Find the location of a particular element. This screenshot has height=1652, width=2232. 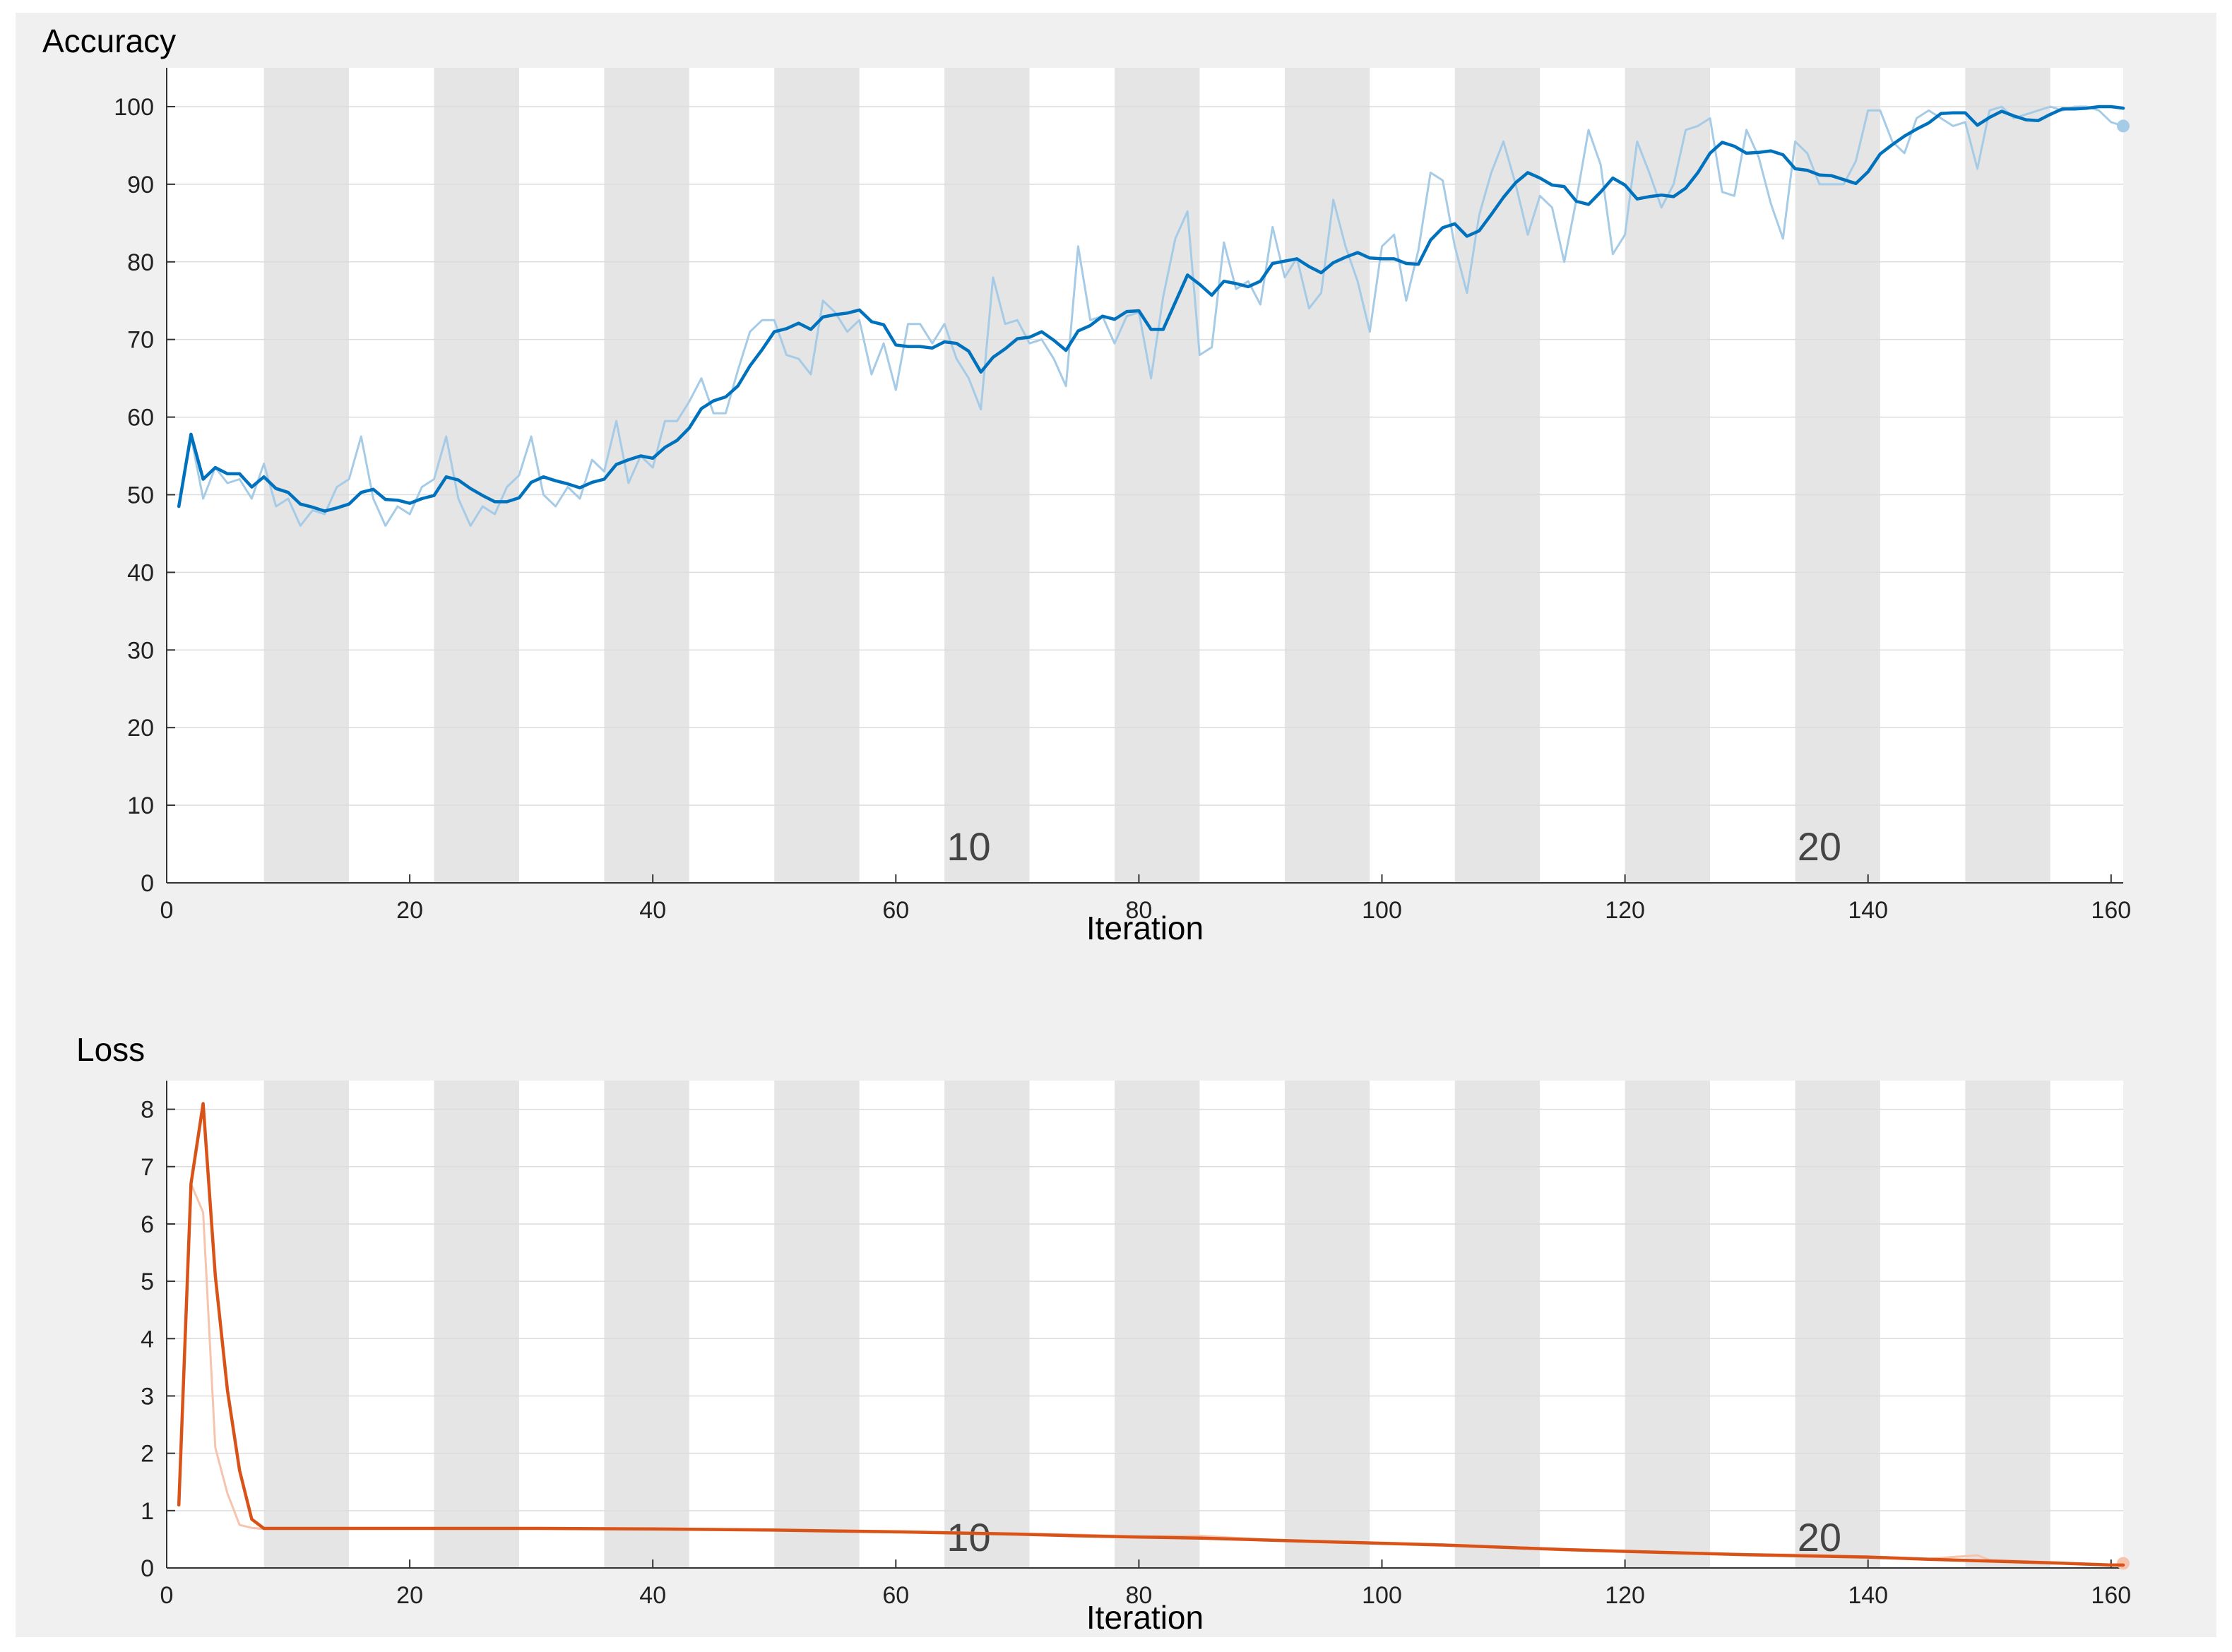

accuracy-x-axis-label: Iteration is located at coordinates (1145, 928).